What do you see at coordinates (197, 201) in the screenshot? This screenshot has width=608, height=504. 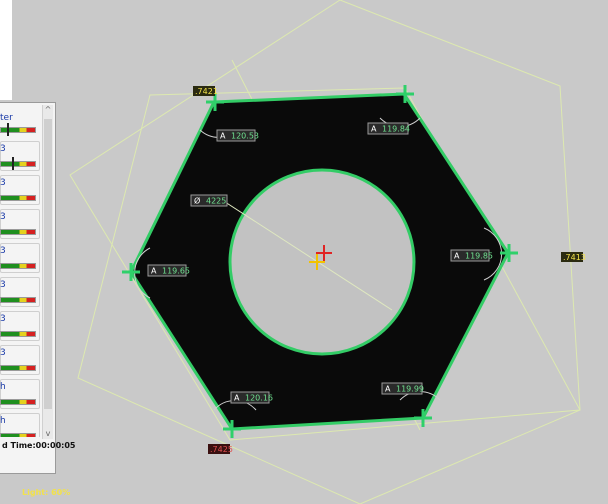 I see `svg-text: Ø` at bounding box center [197, 201].